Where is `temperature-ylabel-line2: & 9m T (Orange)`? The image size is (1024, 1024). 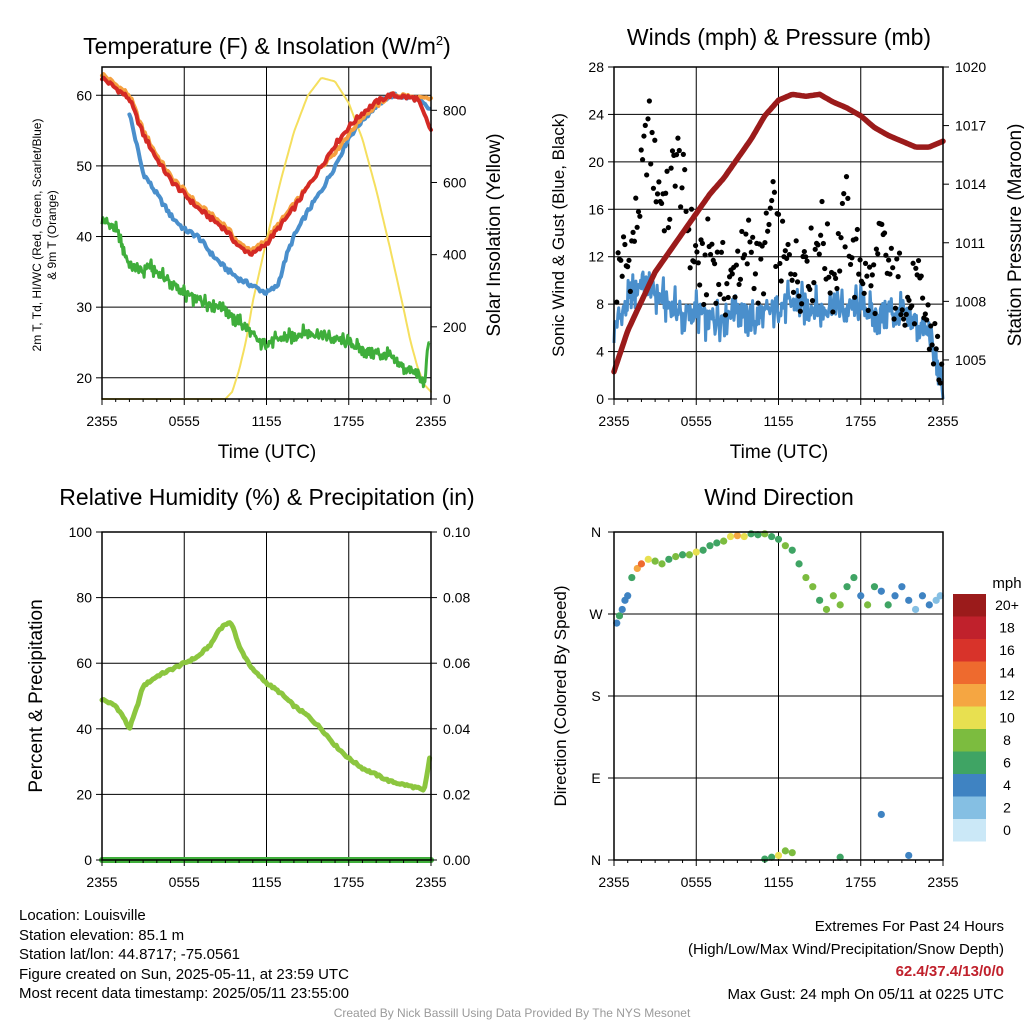 temperature-ylabel-line2: & 9m T (Orange) is located at coordinates (52, 235).